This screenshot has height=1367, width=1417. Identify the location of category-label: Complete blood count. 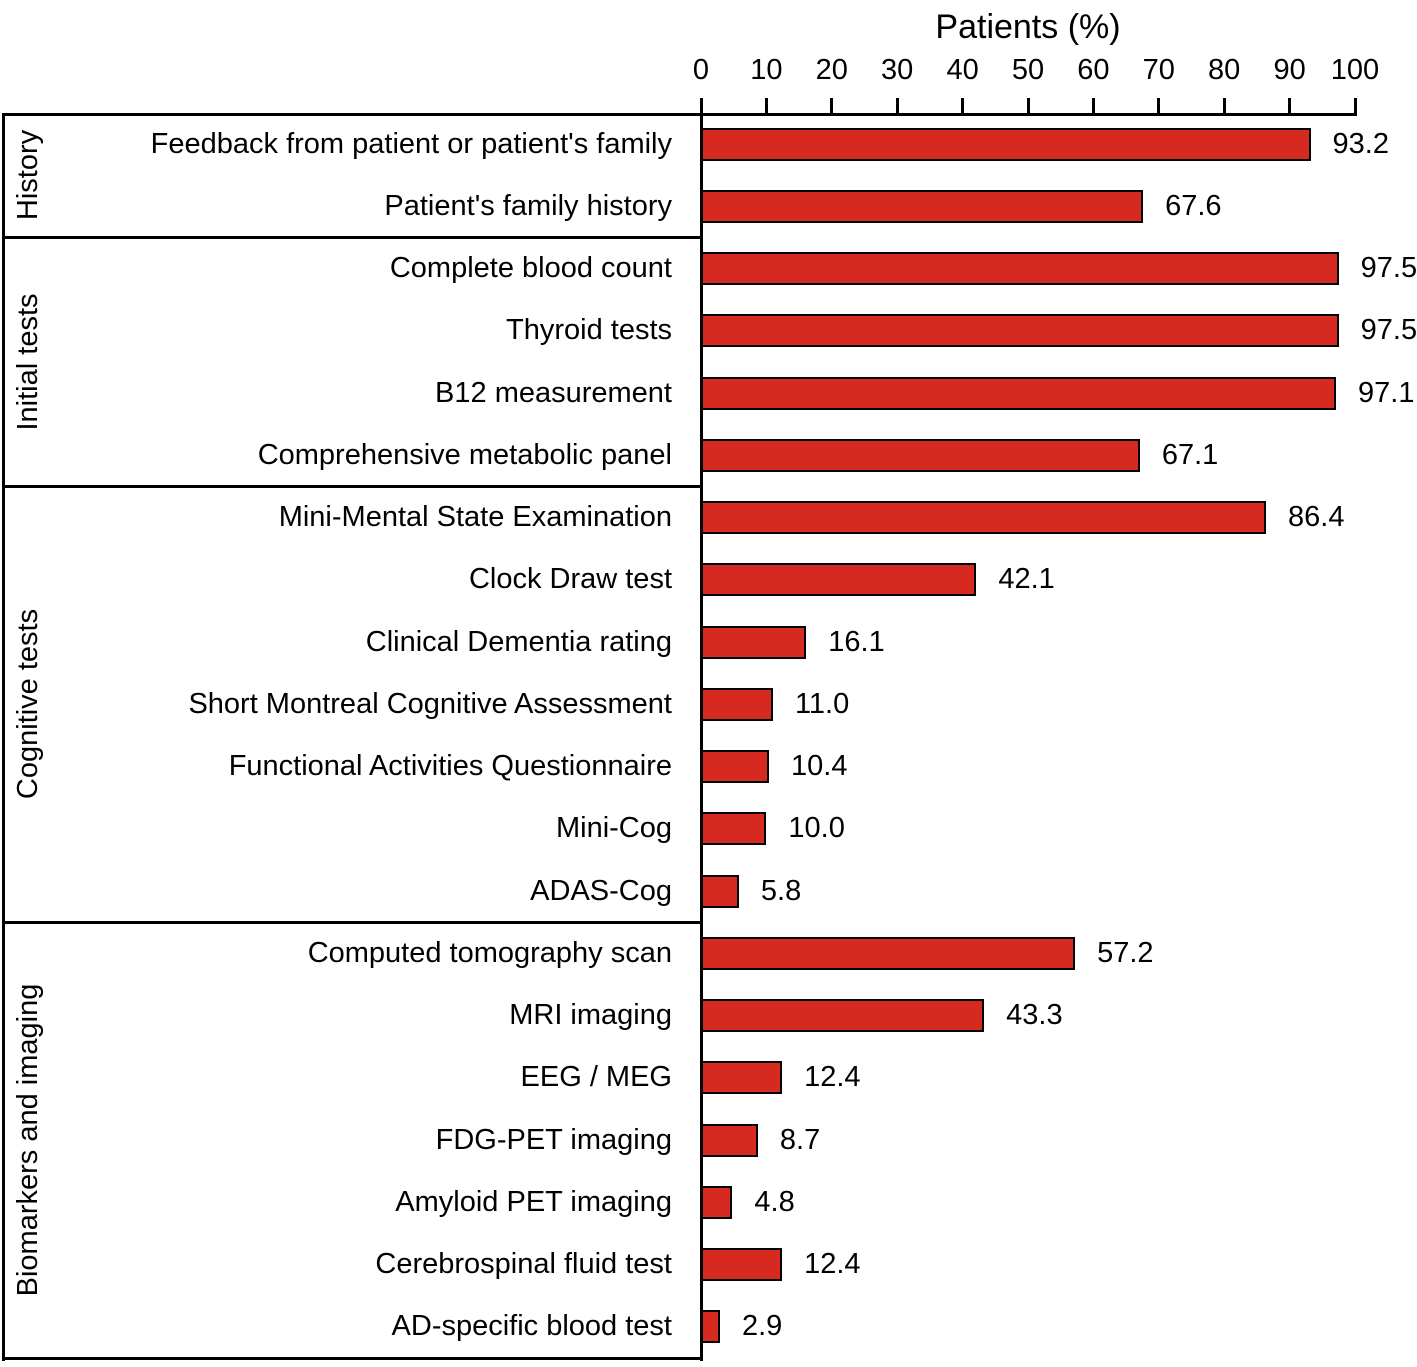
(530, 268).